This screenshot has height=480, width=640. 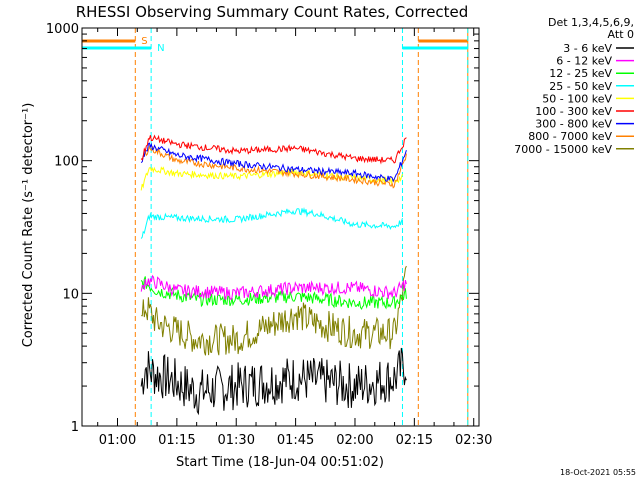 I want to click on annotation-n: N, so click(x=160, y=48).